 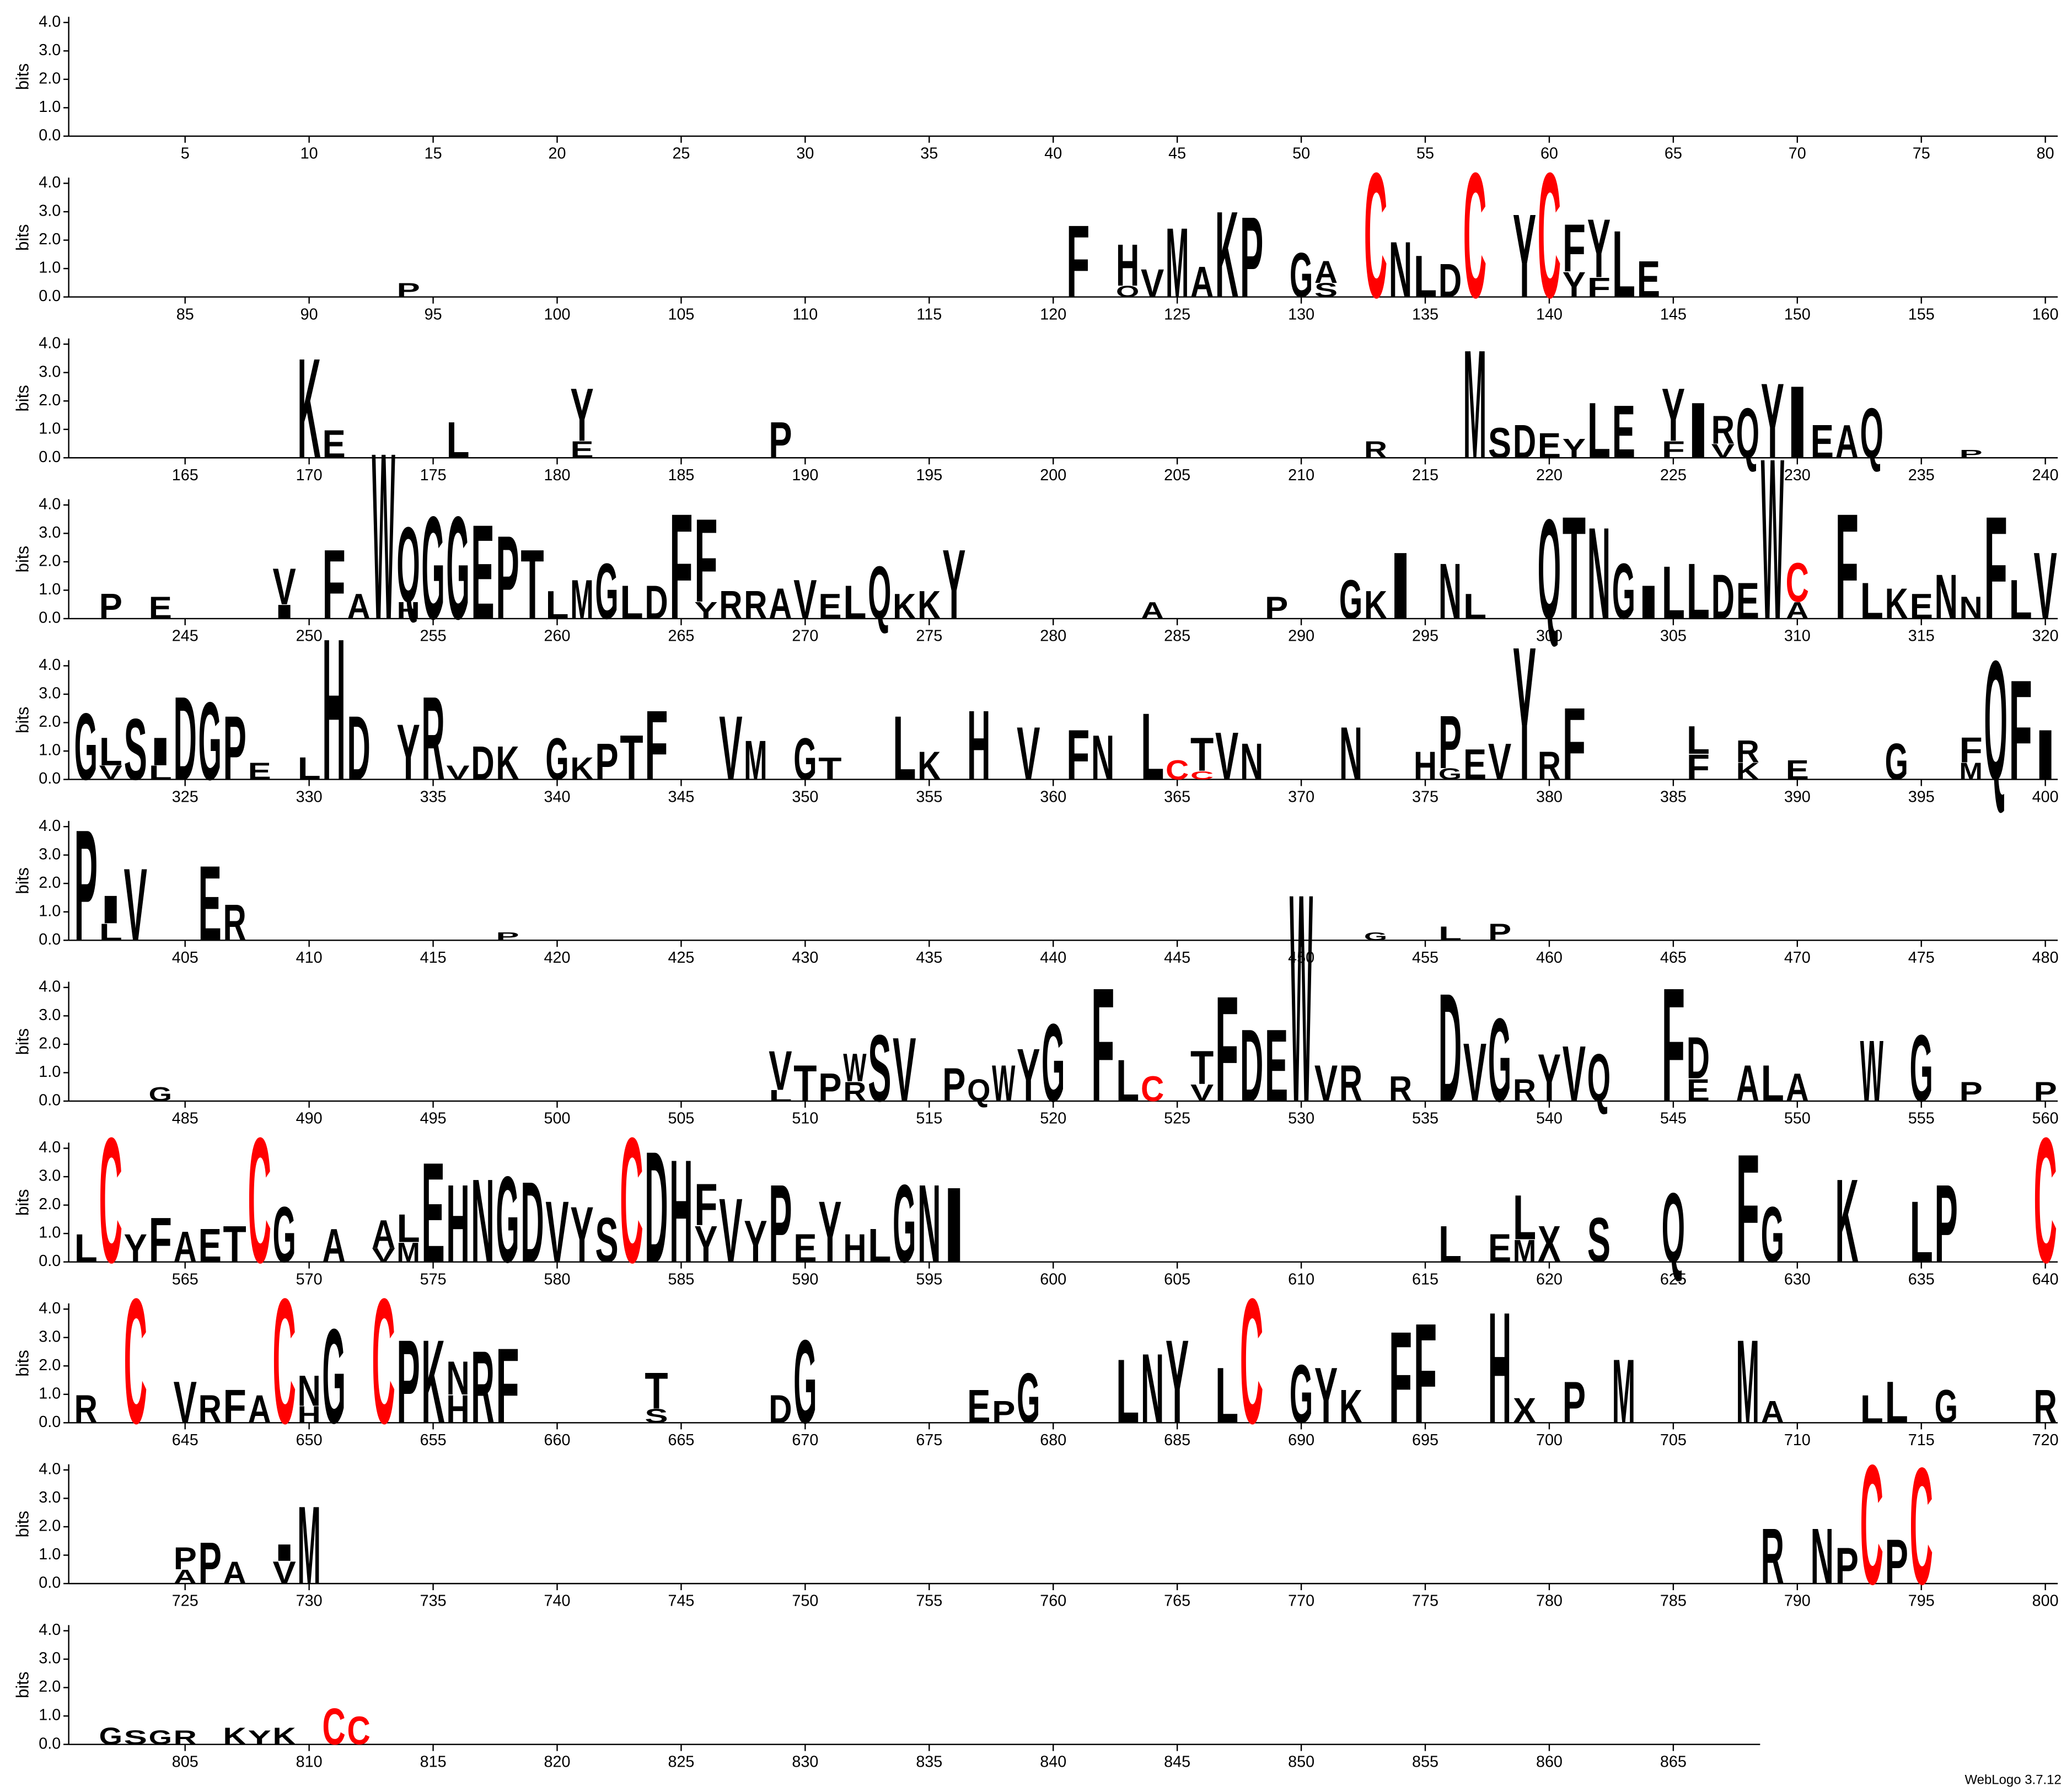 What do you see at coordinates (929, 475) in the screenshot?
I see `x-tick-label: 195` at bounding box center [929, 475].